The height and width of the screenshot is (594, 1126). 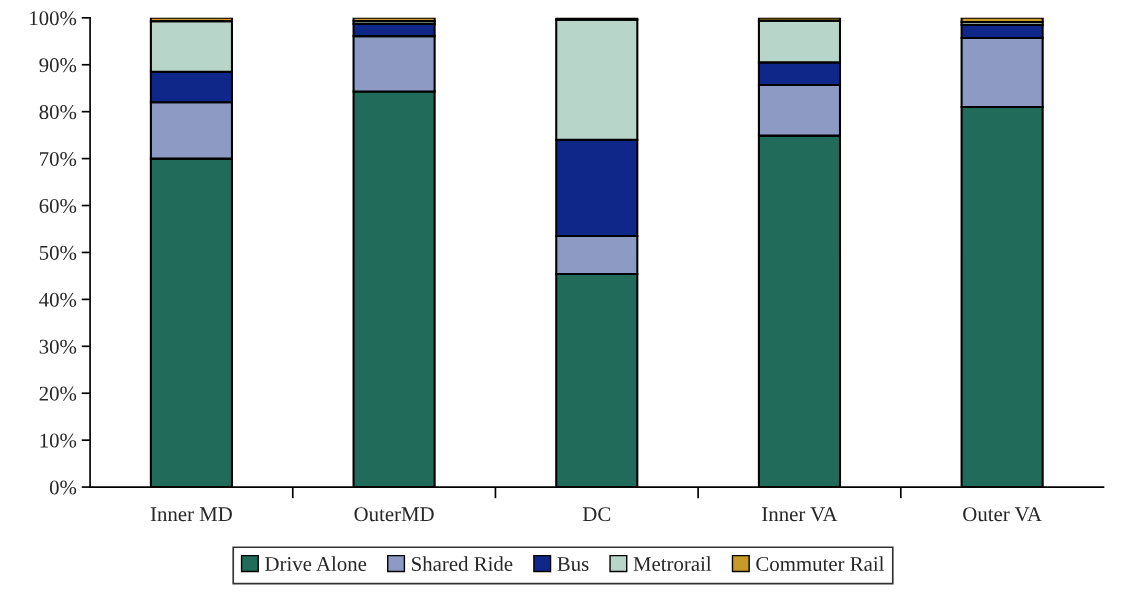 What do you see at coordinates (58, 112) in the screenshot?
I see `y-tick-label: 80%` at bounding box center [58, 112].